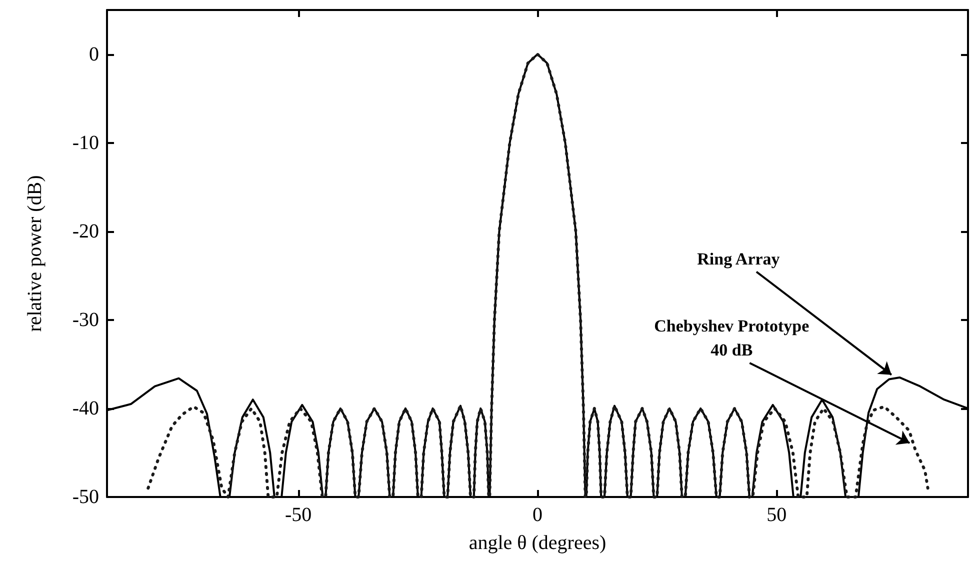  Describe the element at coordinates (732, 338) in the screenshot. I see `annotation: Chebyshev Prototype 40 dB` at that location.